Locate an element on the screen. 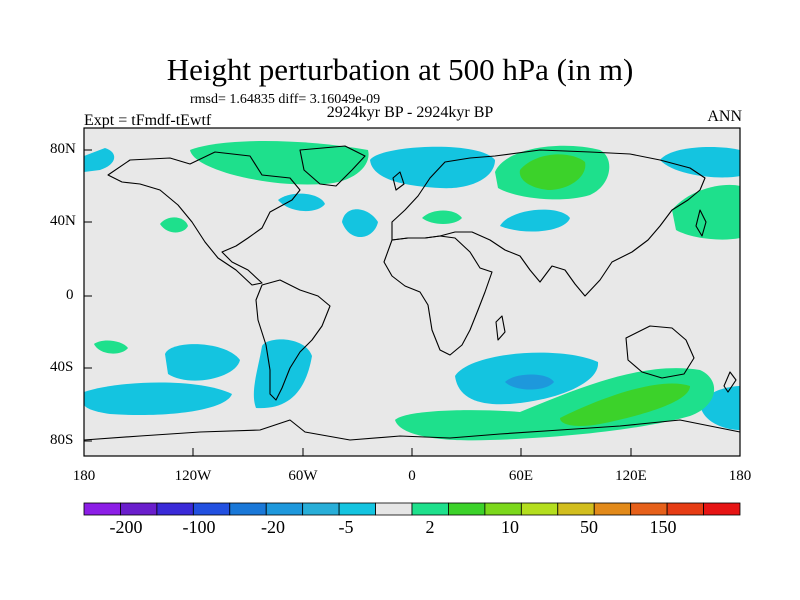  coast-madagascar is located at coordinates (500, 328).